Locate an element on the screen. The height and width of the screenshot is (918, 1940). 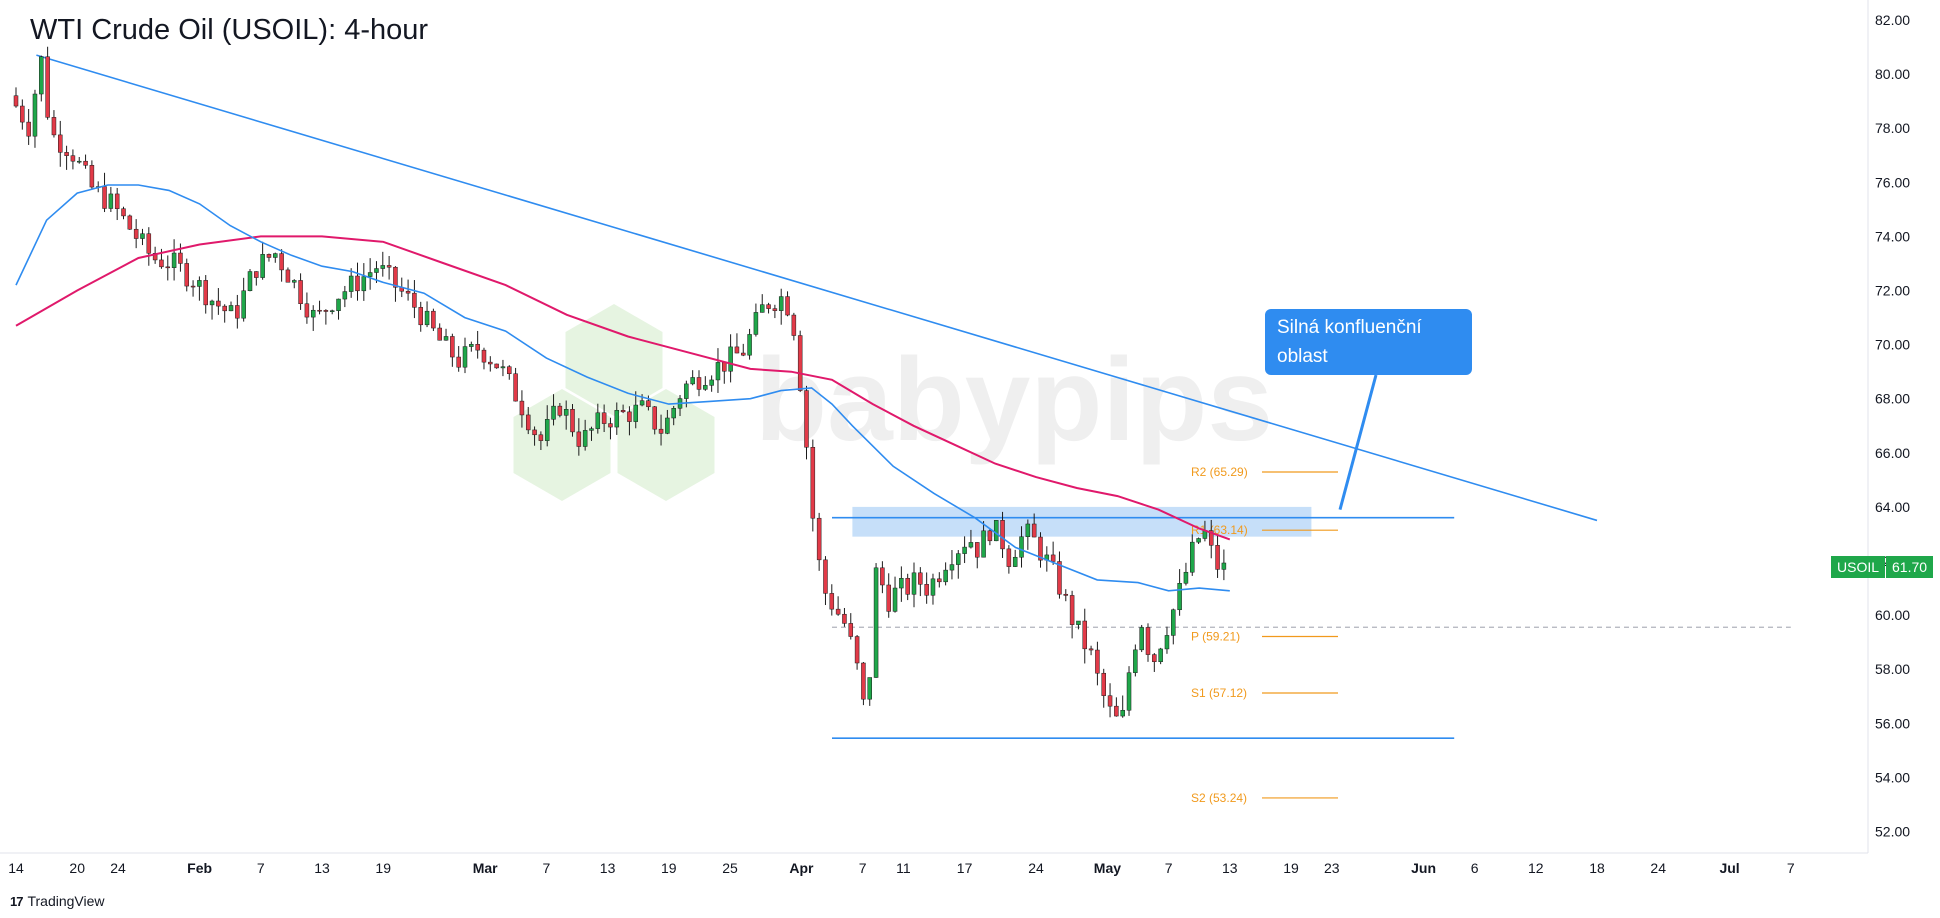
callout-line-2: oblast is located at coordinates (1302, 356).